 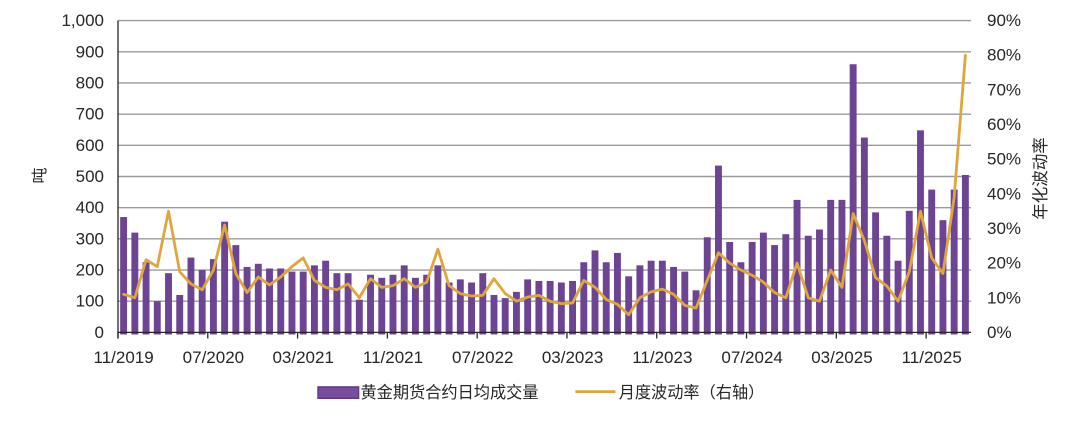 What do you see at coordinates (1004, 228) in the screenshot?
I see `svg-text: 30%` at bounding box center [1004, 228].